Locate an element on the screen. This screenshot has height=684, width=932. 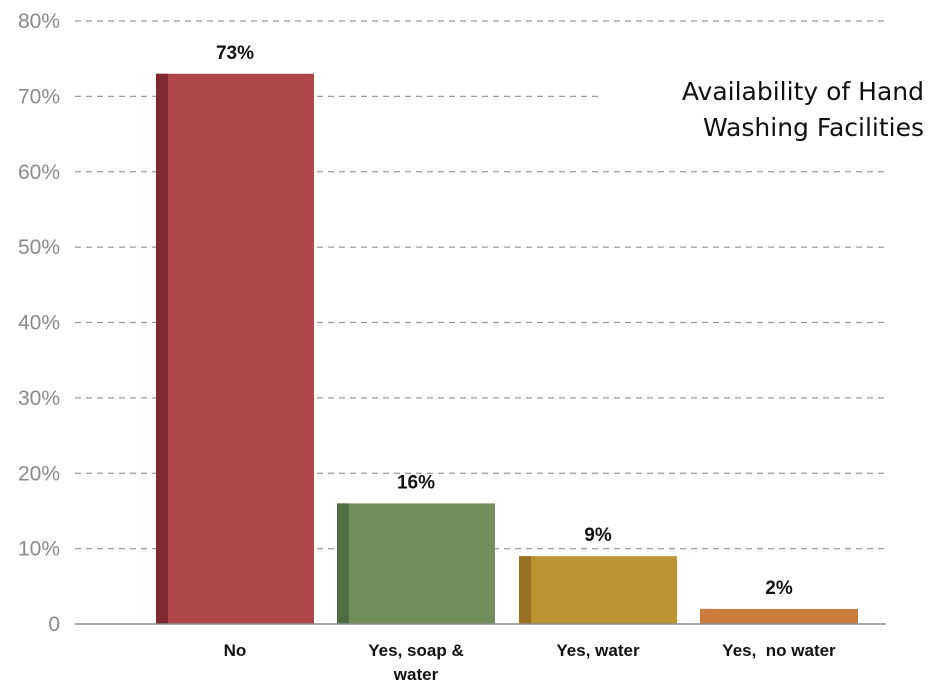
x-tick-label: Yes, no water is located at coordinates (779, 650).